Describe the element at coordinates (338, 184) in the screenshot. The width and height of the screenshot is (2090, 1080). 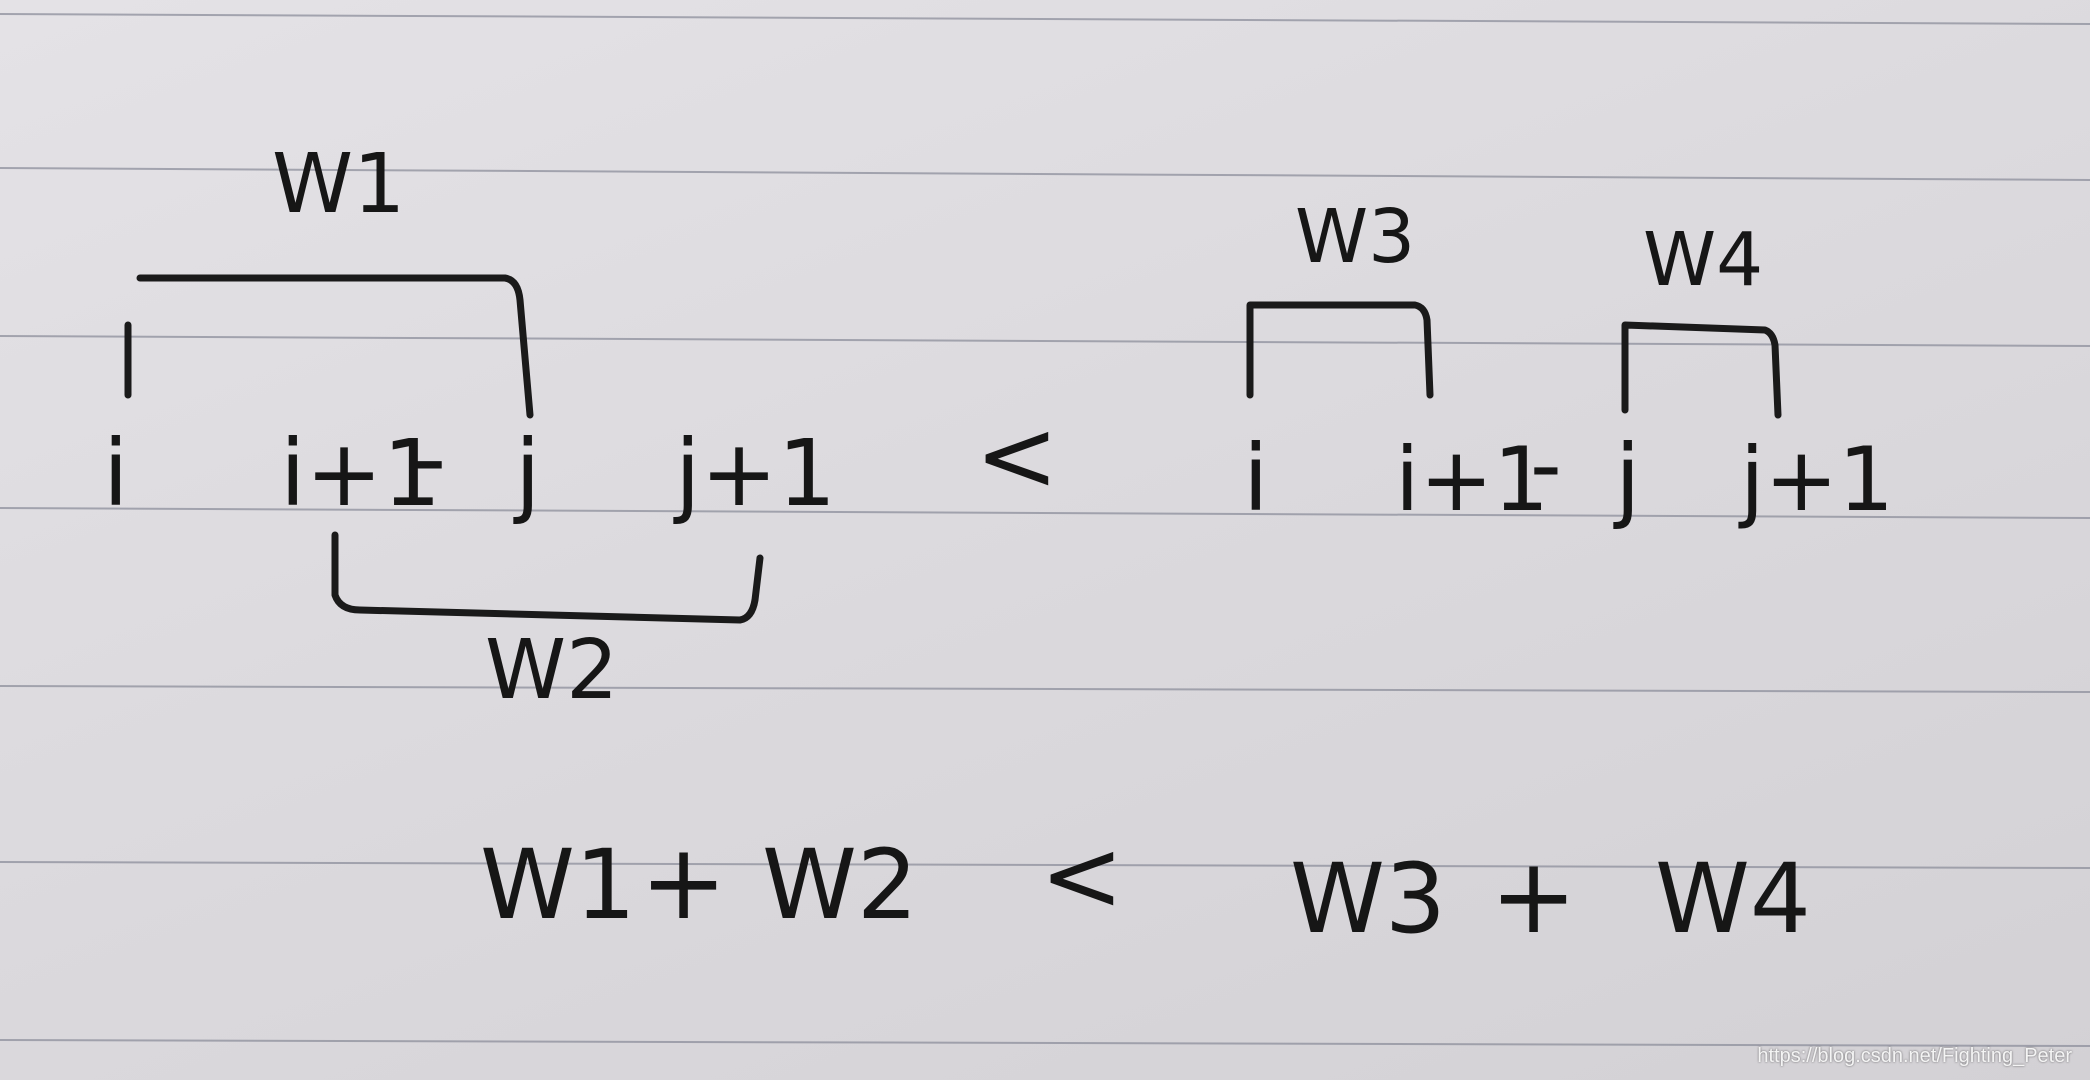
I see `label-w1: W1` at that location.